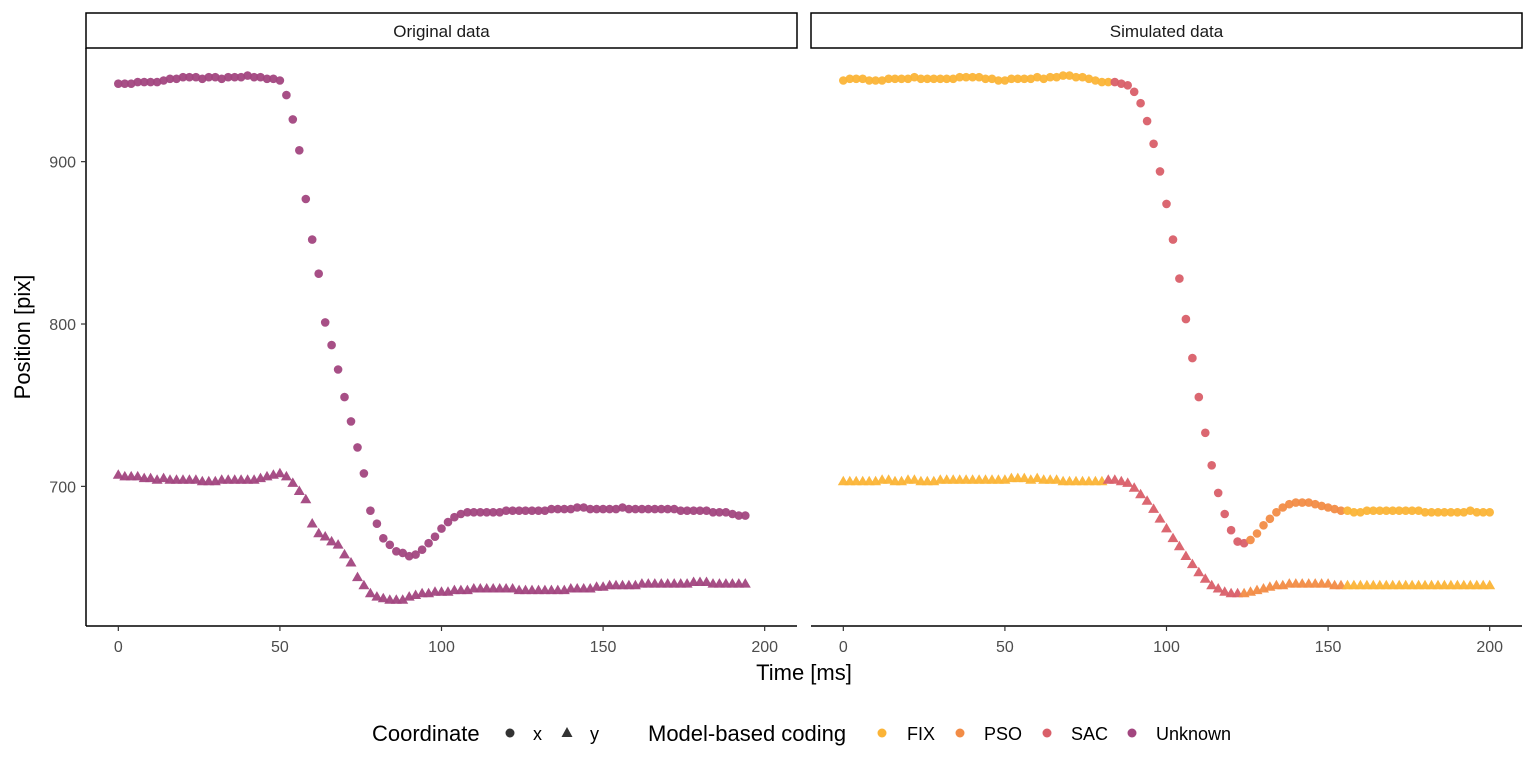  Describe the element at coordinates (426, 733) in the screenshot. I see `legend-title-coordinate: Coordinate` at that location.